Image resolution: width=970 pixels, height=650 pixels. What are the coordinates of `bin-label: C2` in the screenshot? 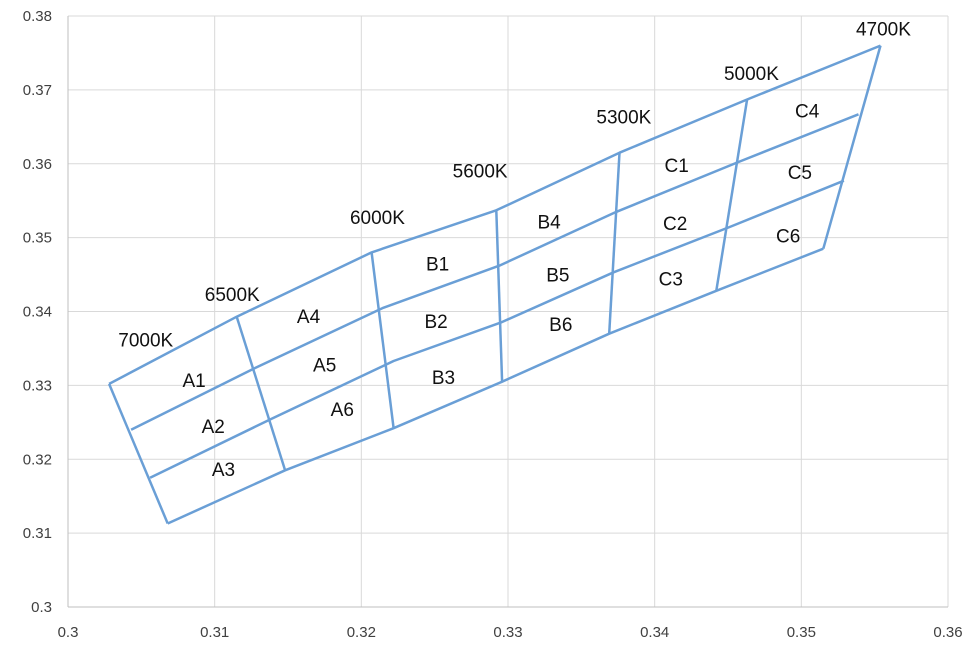 It's located at (675, 224).